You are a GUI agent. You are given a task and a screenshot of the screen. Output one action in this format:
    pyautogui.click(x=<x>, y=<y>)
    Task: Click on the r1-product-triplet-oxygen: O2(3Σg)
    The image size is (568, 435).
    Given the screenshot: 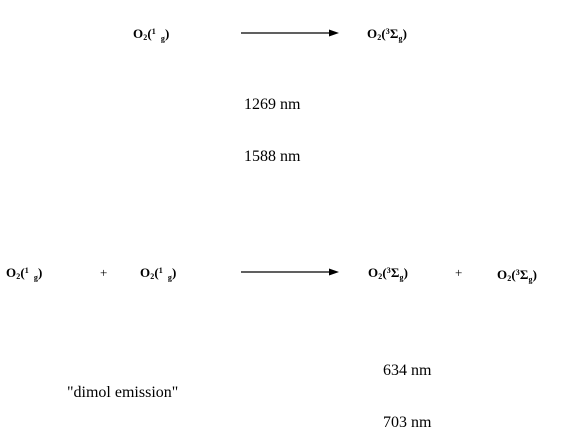 What is the action you would take?
    pyautogui.click(x=387, y=34)
    